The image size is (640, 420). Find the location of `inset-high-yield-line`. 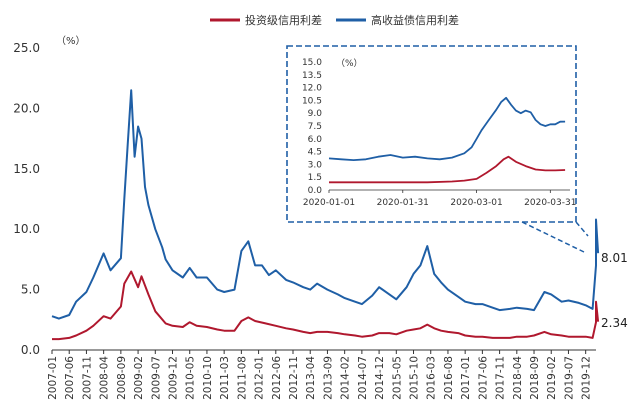

inset-high-yield-line is located at coordinates (447, 129).